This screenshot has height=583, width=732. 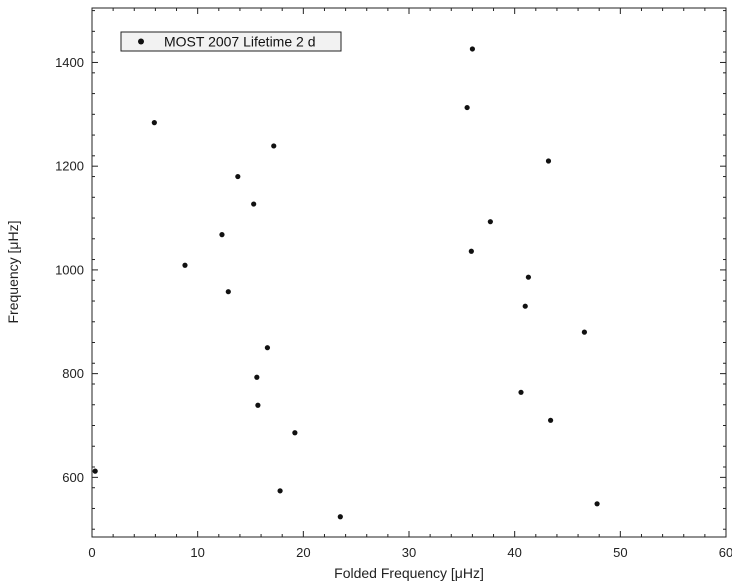 What do you see at coordinates (69, 269) in the screenshot?
I see `y-tick-label: 1000` at bounding box center [69, 269].